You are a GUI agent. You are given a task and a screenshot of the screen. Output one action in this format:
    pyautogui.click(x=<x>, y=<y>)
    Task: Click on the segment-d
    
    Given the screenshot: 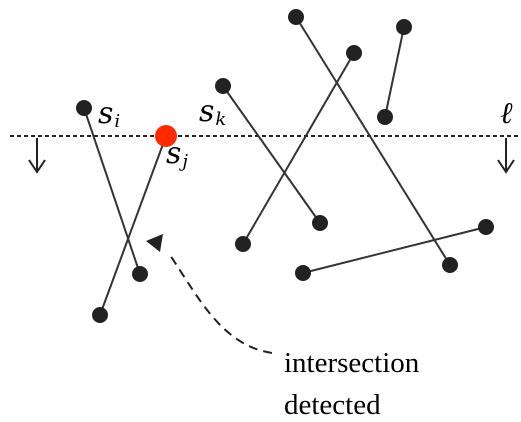 What is the action you would take?
    pyautogui.click(x=394, y=250)
    